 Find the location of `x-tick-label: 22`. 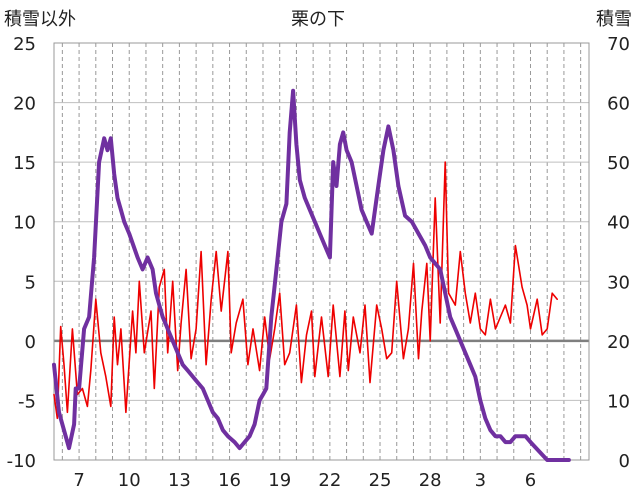

x-tick-label: 22 is located at coordinates (329, 480).